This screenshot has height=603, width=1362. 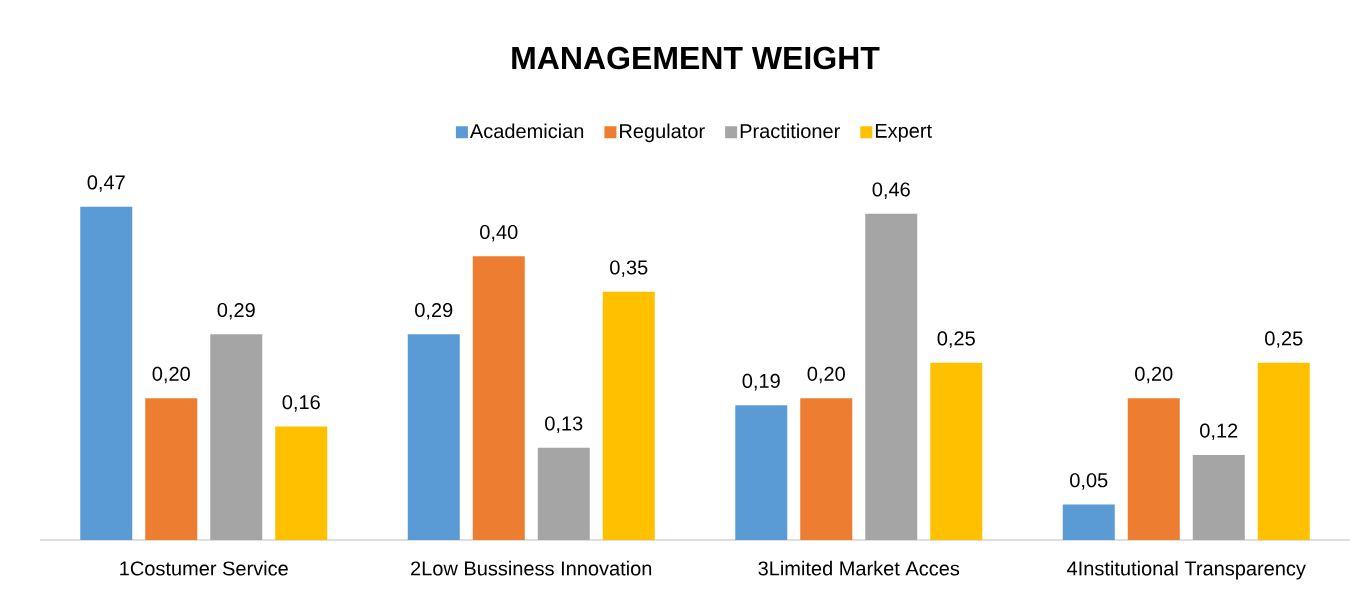 I want to click on legend-label: Academician, so click(x=526, y=131).